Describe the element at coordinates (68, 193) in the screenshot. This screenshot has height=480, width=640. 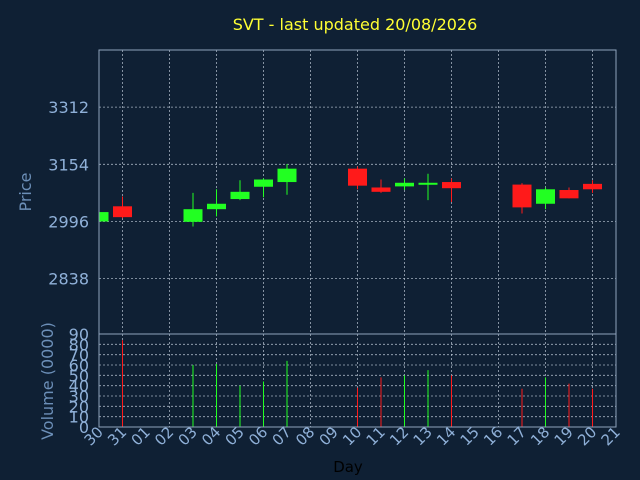
I see `price-tick-labels: 2838 2996 3154 3312` at that location.